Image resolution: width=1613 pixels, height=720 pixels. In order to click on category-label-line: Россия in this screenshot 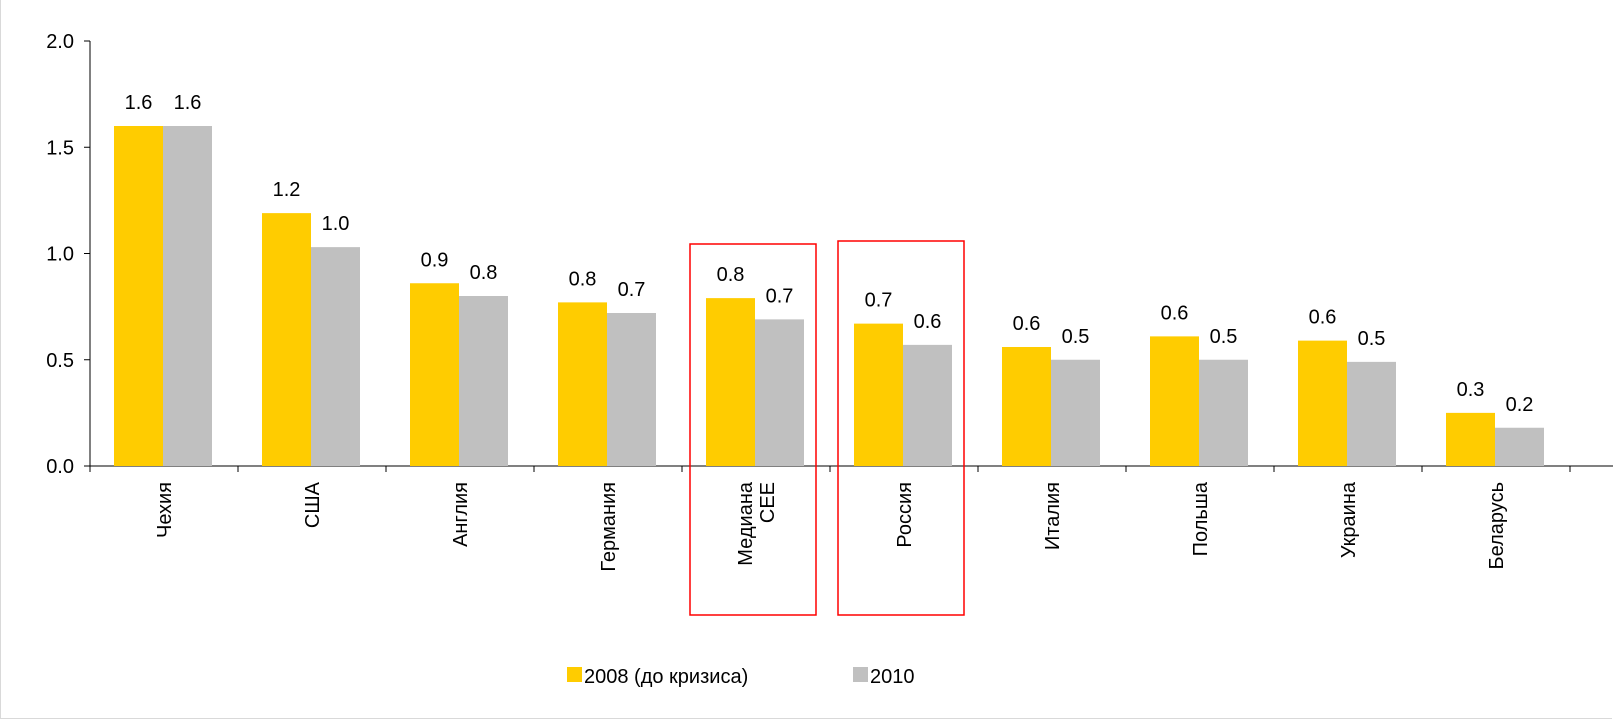, I will do `click(905, 515)`.